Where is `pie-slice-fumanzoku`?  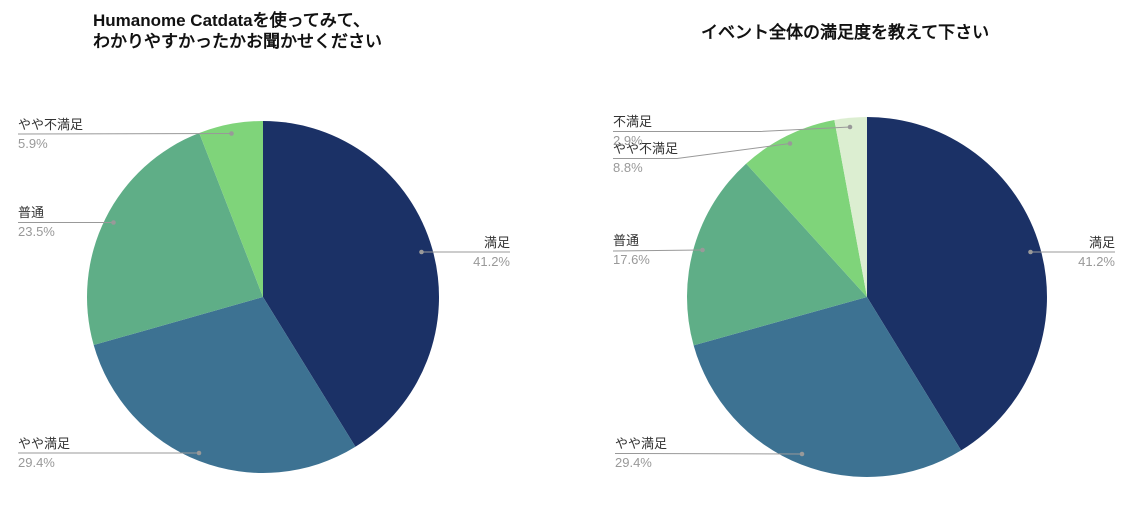 pie-slice-fumanzoku is located at coordinates (850, 207).